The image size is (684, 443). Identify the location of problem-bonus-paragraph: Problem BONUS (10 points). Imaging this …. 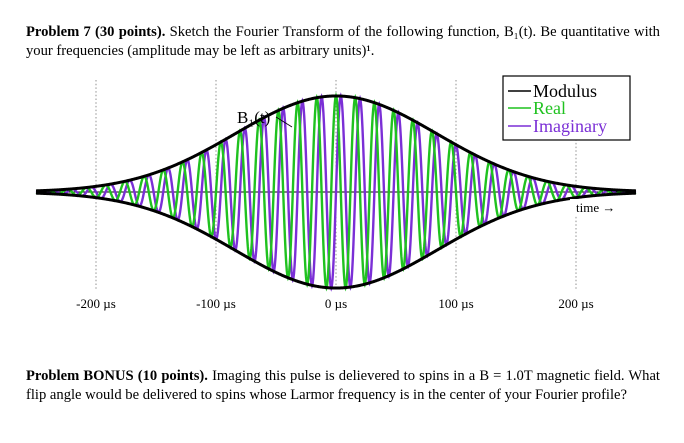
(343, 386).